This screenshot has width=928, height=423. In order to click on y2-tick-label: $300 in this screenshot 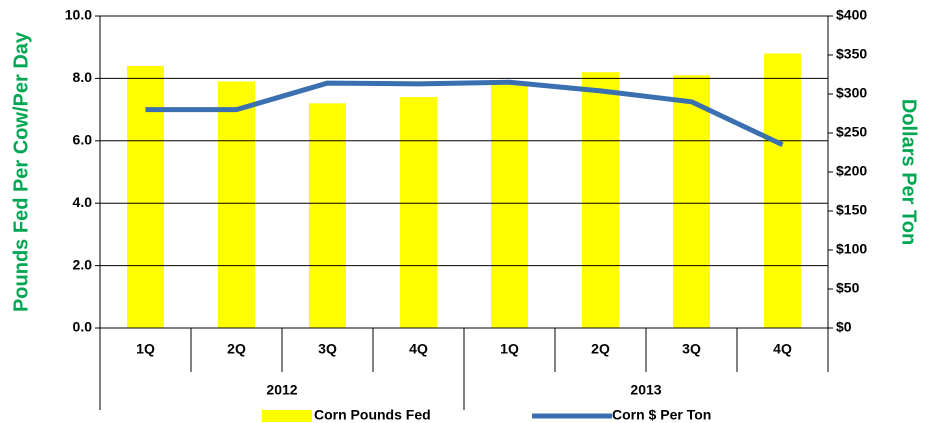, I will do `click(851, 93)`.